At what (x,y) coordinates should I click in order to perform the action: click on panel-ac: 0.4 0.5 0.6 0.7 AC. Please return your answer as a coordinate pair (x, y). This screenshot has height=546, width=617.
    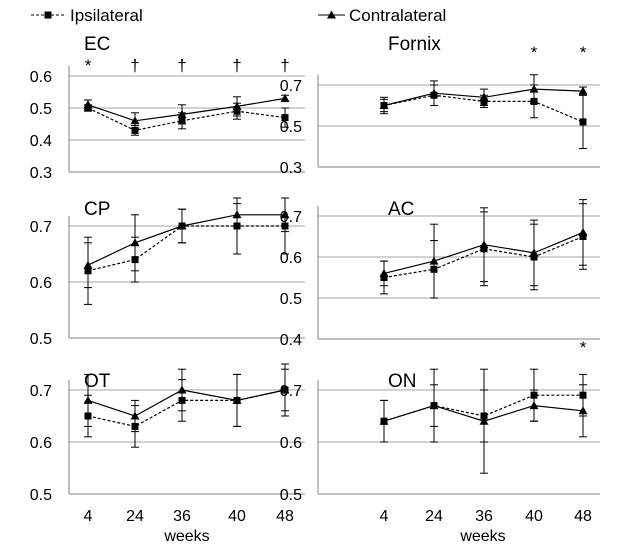
    Looking at the image, I should click on (440, 274).